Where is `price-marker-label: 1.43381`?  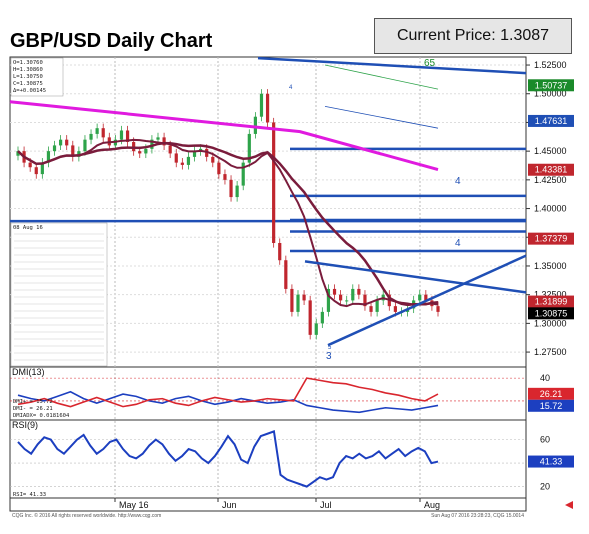 price-marker-label: 1.43381 is located at coordinates (551, 170).